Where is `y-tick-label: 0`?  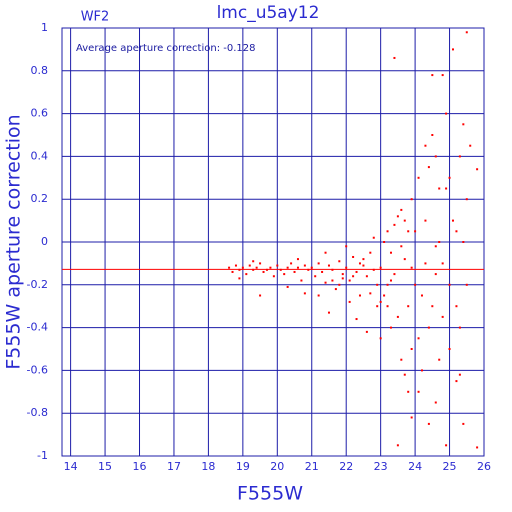 y-tick-label: 0 is located at coordinates (44, 241).